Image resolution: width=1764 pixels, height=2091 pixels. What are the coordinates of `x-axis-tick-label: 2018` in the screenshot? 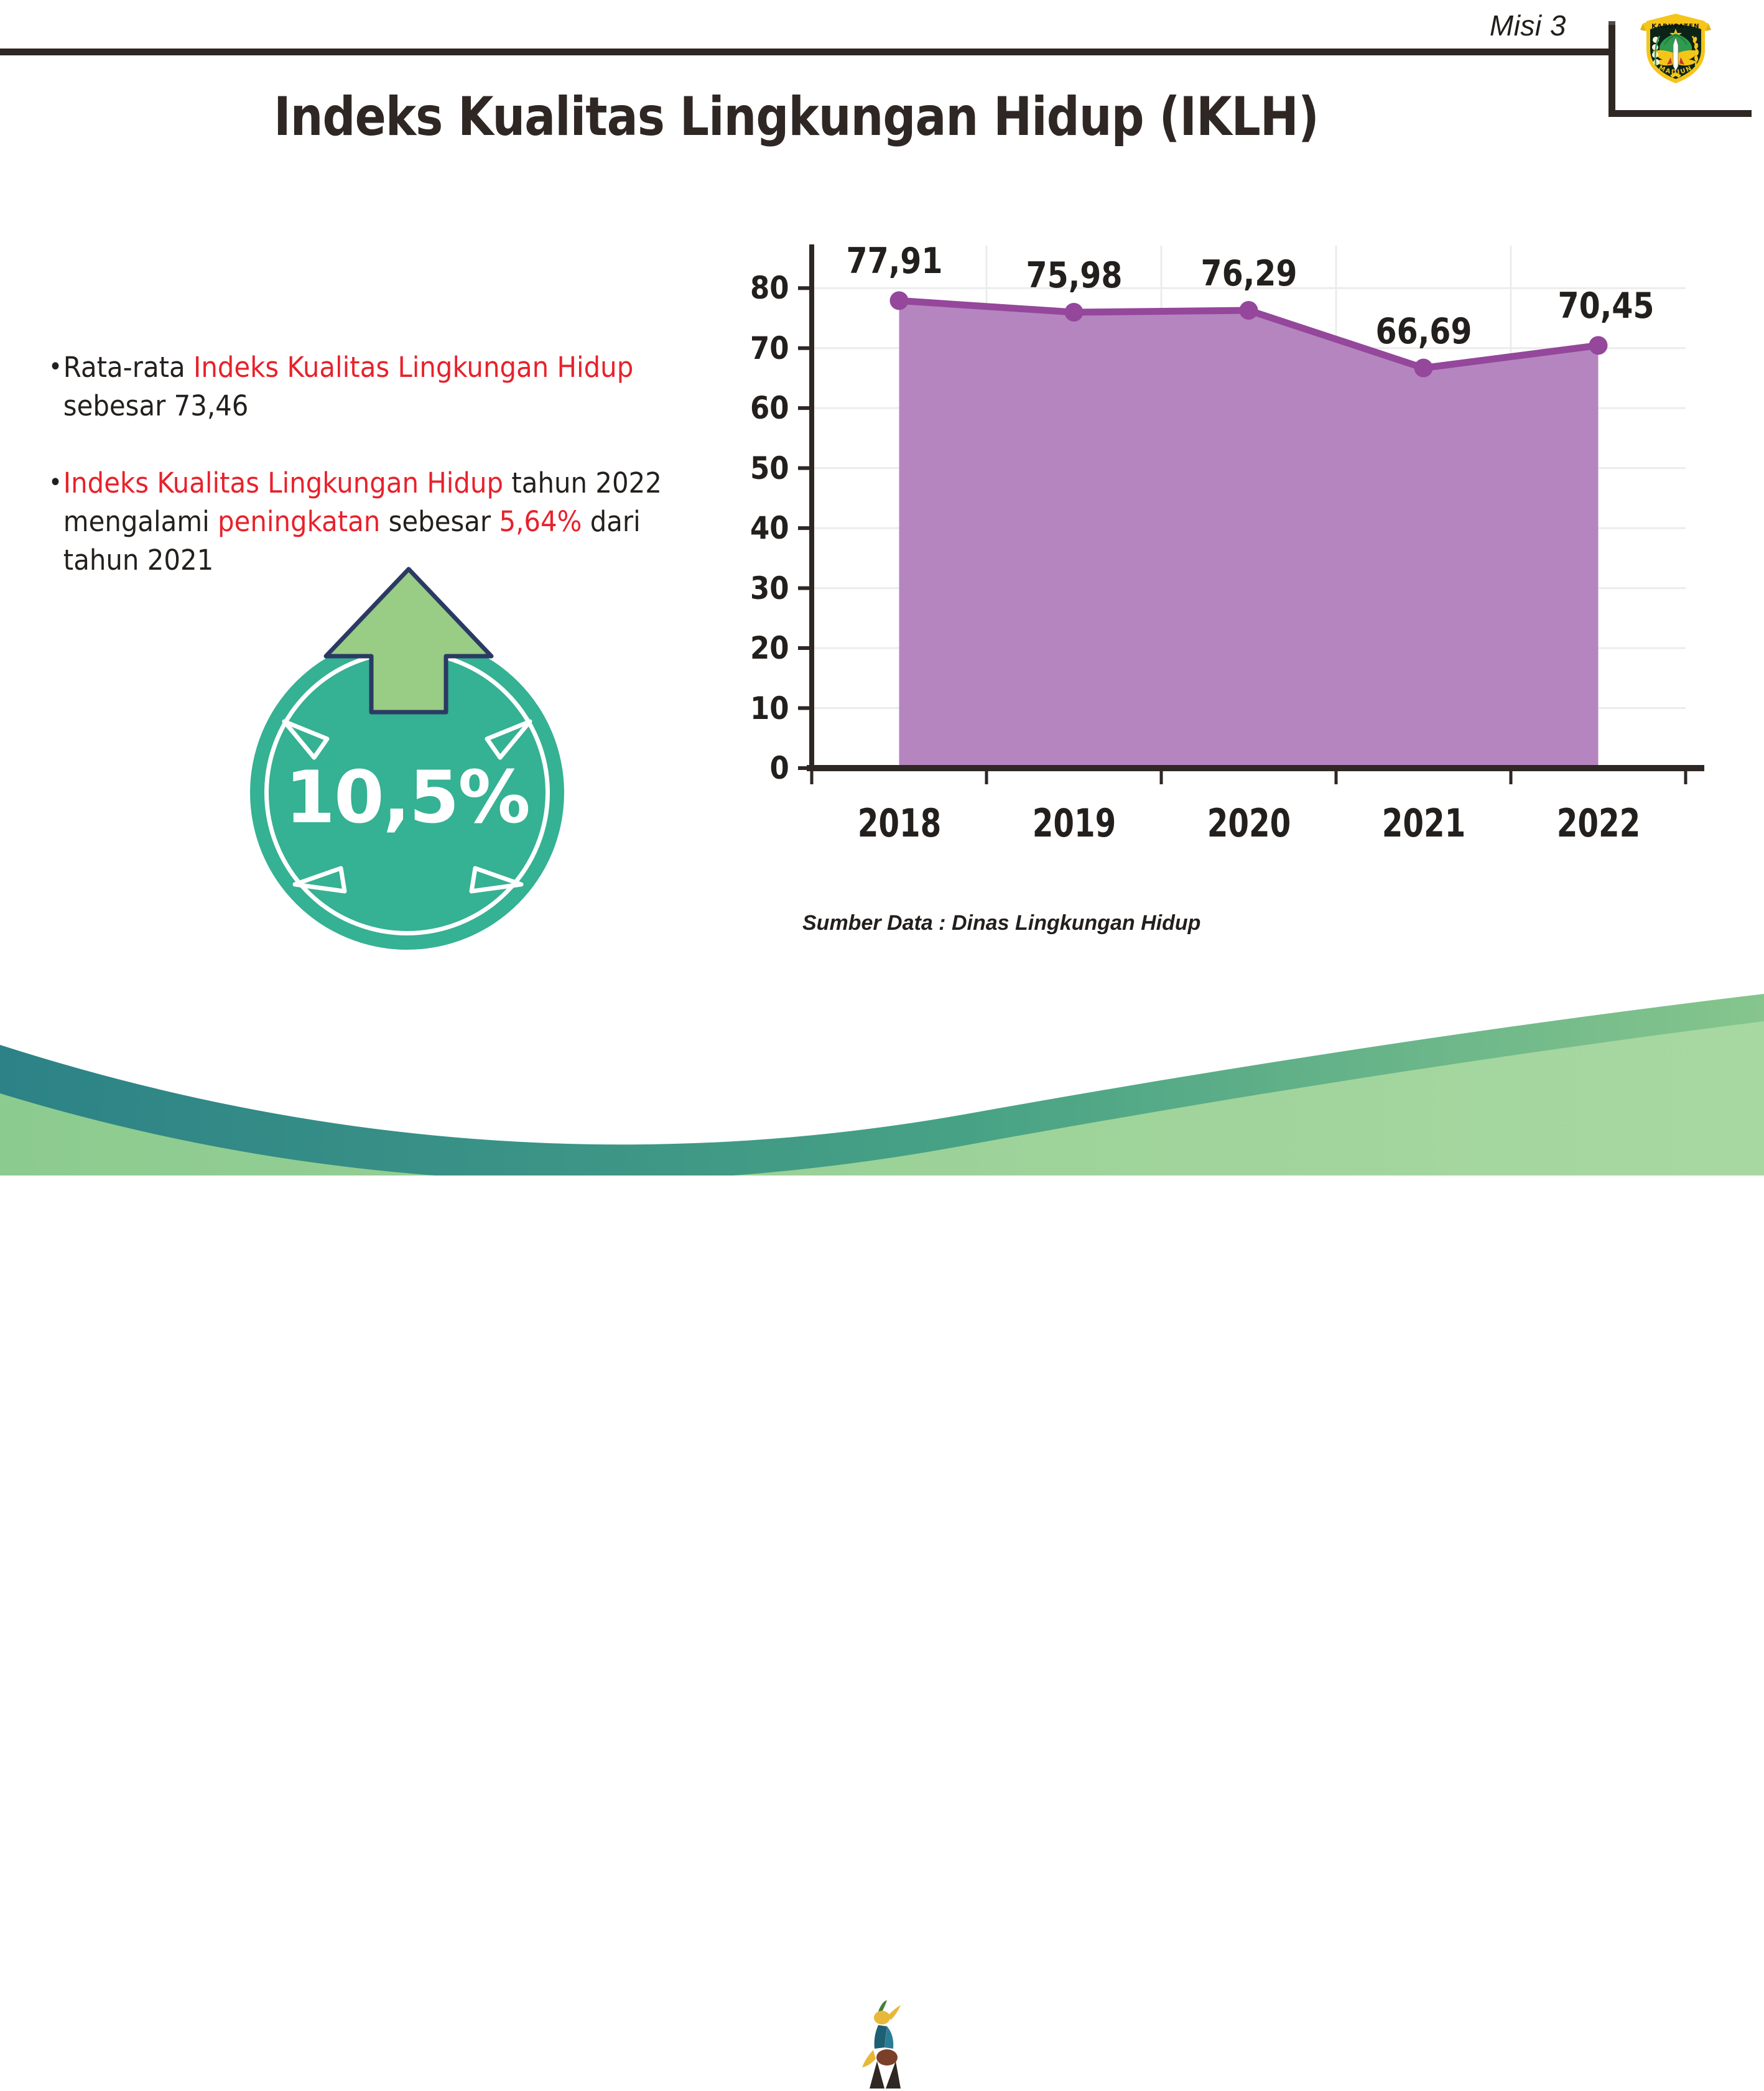 It's located at (899, 823).